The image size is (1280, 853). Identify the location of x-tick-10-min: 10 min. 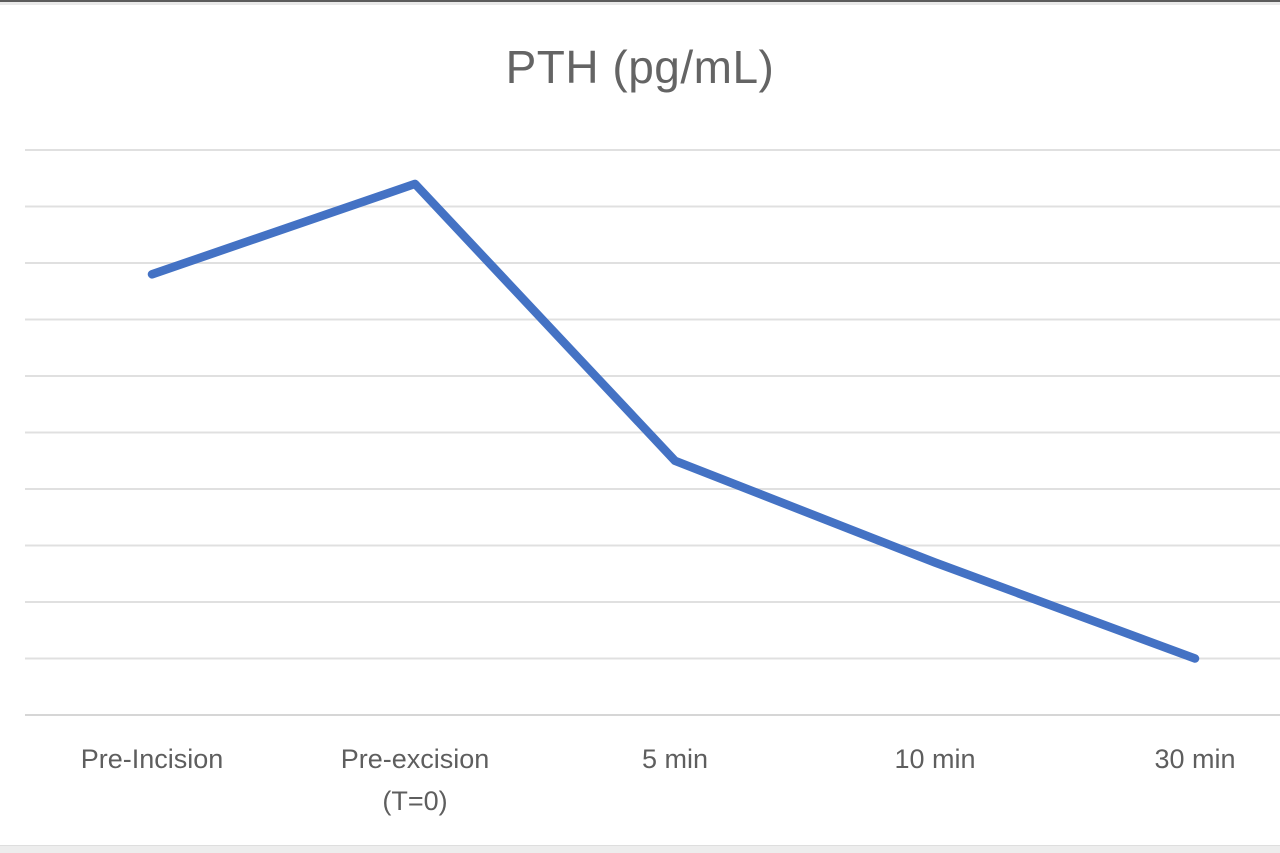
(935, 759).